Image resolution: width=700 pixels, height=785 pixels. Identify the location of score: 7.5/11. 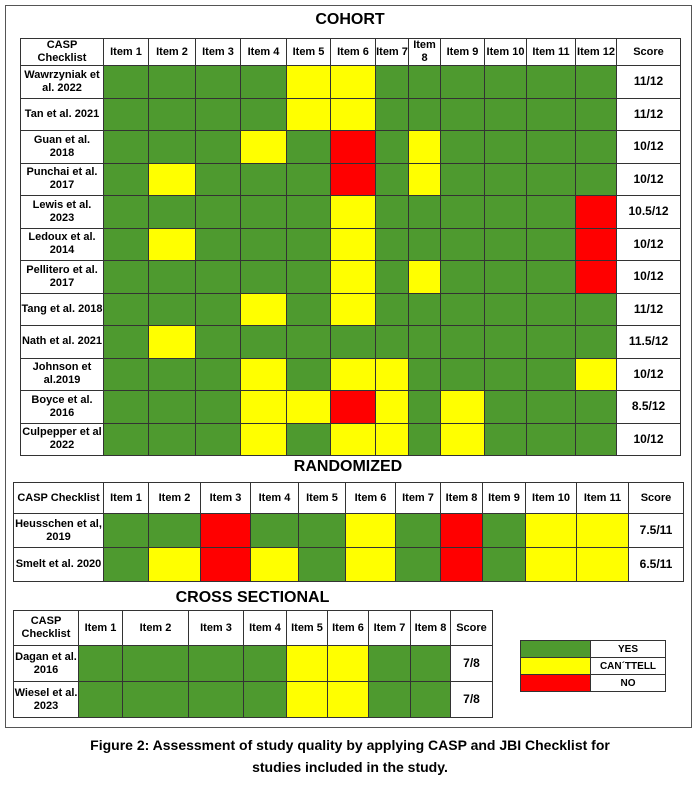
(656, 530).